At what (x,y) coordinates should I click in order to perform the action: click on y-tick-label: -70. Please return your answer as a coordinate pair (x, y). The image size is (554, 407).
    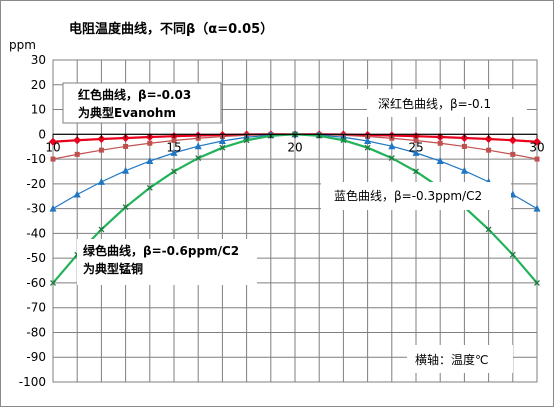
    Looking at the image, I should click on (36, 308).